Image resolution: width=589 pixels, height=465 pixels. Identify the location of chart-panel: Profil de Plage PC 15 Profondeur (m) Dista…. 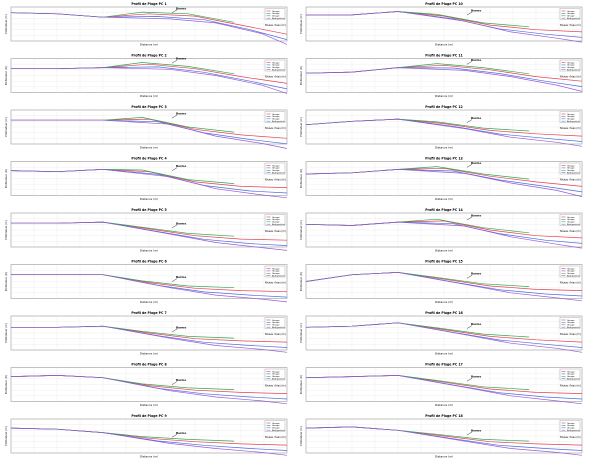
(441, 282).